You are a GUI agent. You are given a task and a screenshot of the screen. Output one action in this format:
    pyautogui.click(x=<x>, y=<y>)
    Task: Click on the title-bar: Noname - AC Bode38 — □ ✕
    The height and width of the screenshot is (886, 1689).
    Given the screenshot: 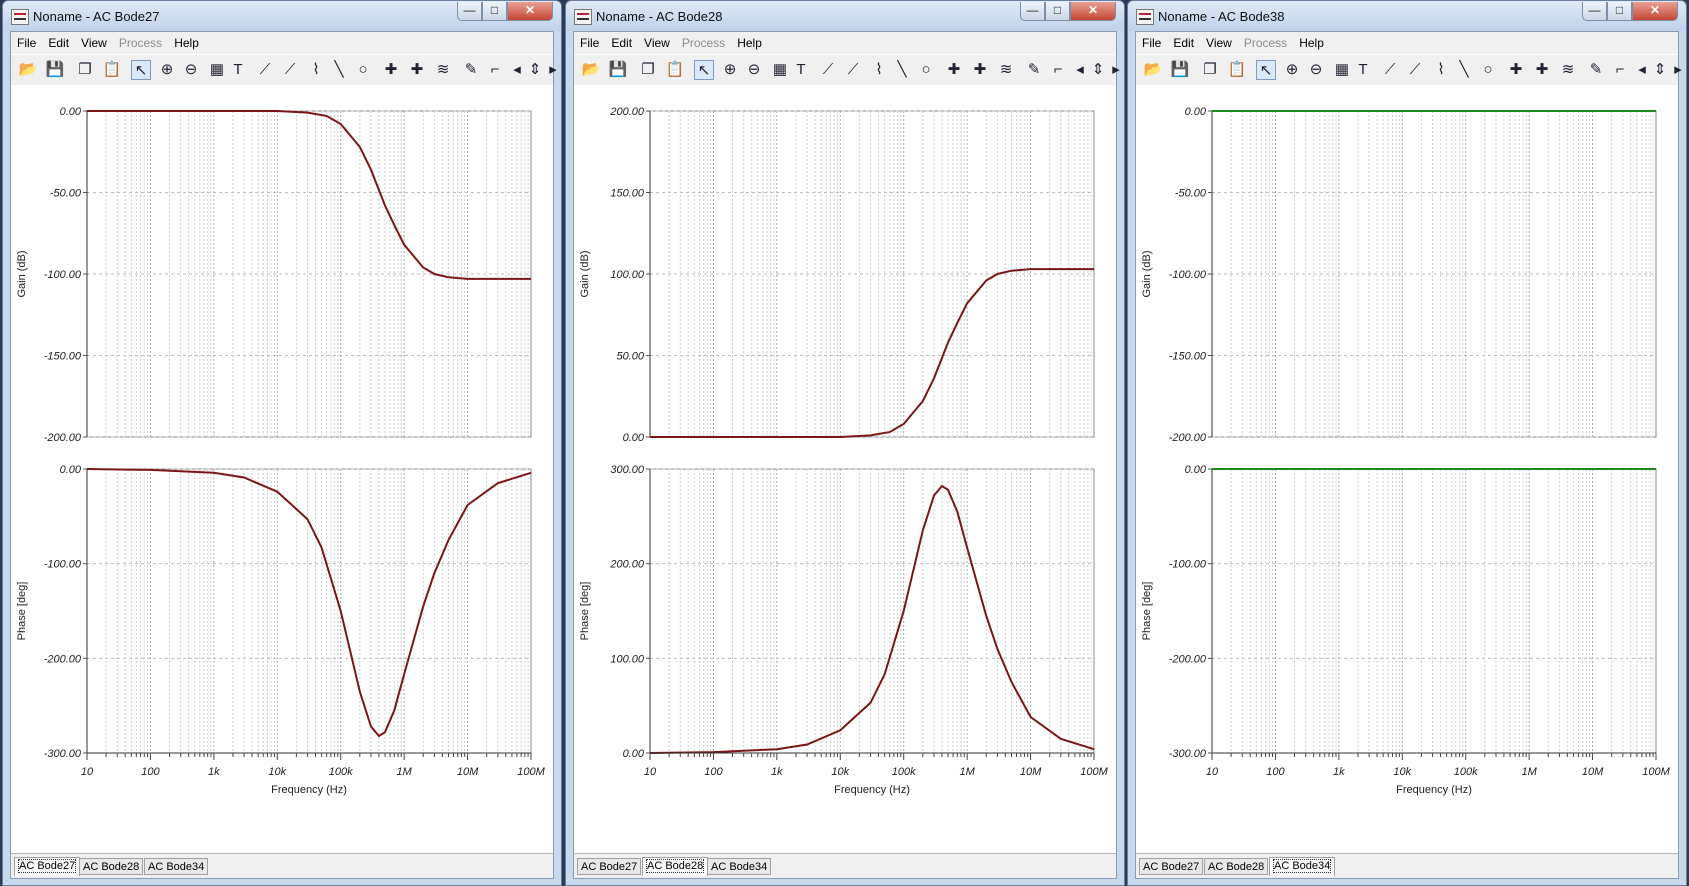 What is the action you would take?
    pyautogui.click(x=1407, y=16)
    